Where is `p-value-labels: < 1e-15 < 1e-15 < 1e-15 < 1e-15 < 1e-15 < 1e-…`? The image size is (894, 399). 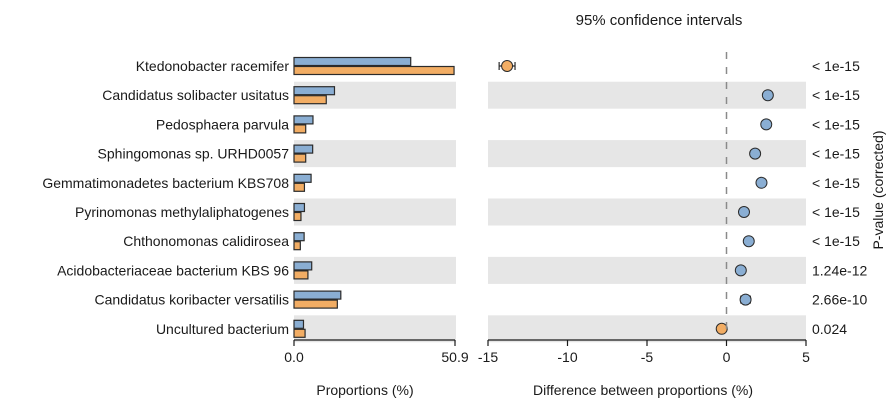 p-value-labels: < 1e-15 < 1e-15 < 1e-15 < 1e-15 < 1e-15 < 1e-… is located at coordinates (839, 197).